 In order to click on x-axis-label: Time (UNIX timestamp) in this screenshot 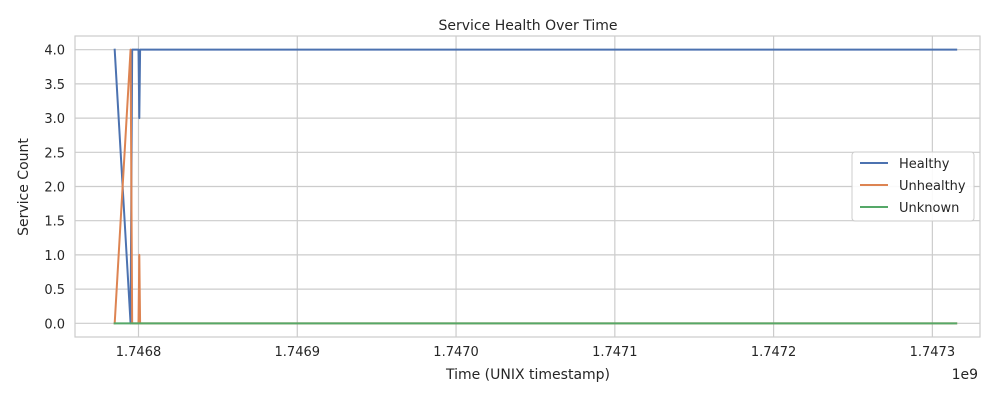, I will do `click(527, 375)`.